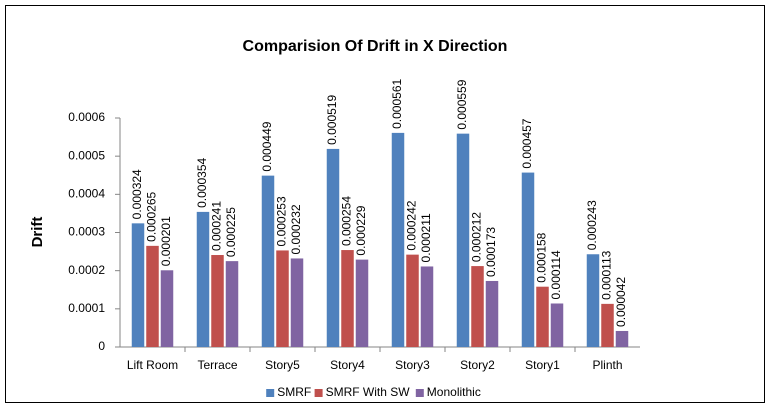 This screenshot has width=771, height=409. Describe the element at coordinates (152, 365) in the screenshot. I see `x-tick-label: Lift Room` at that location.